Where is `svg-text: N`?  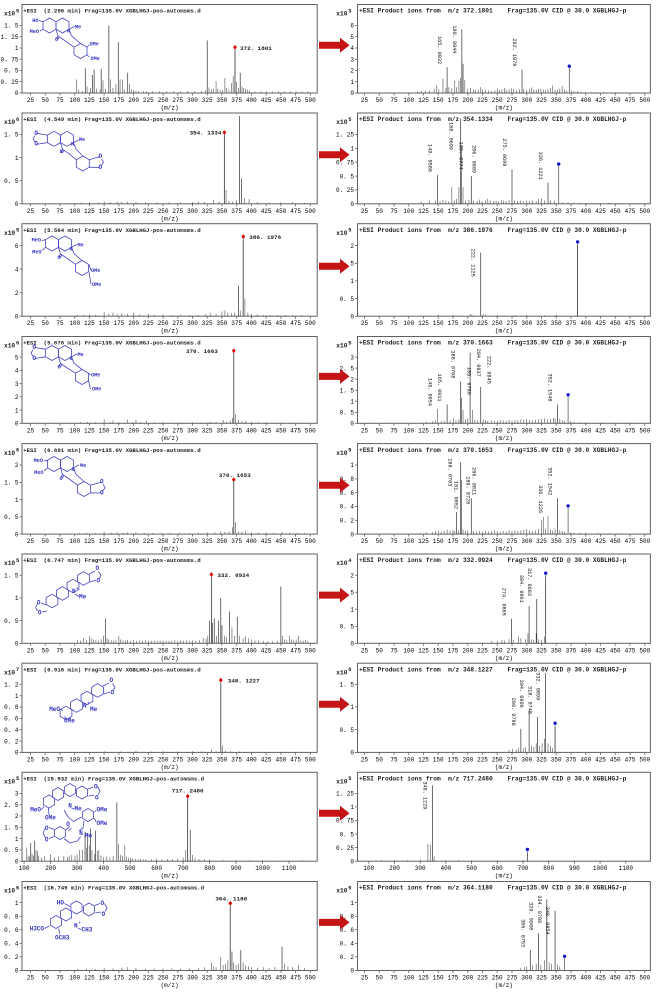 svg-text: N is located at coordinates (70, 359).